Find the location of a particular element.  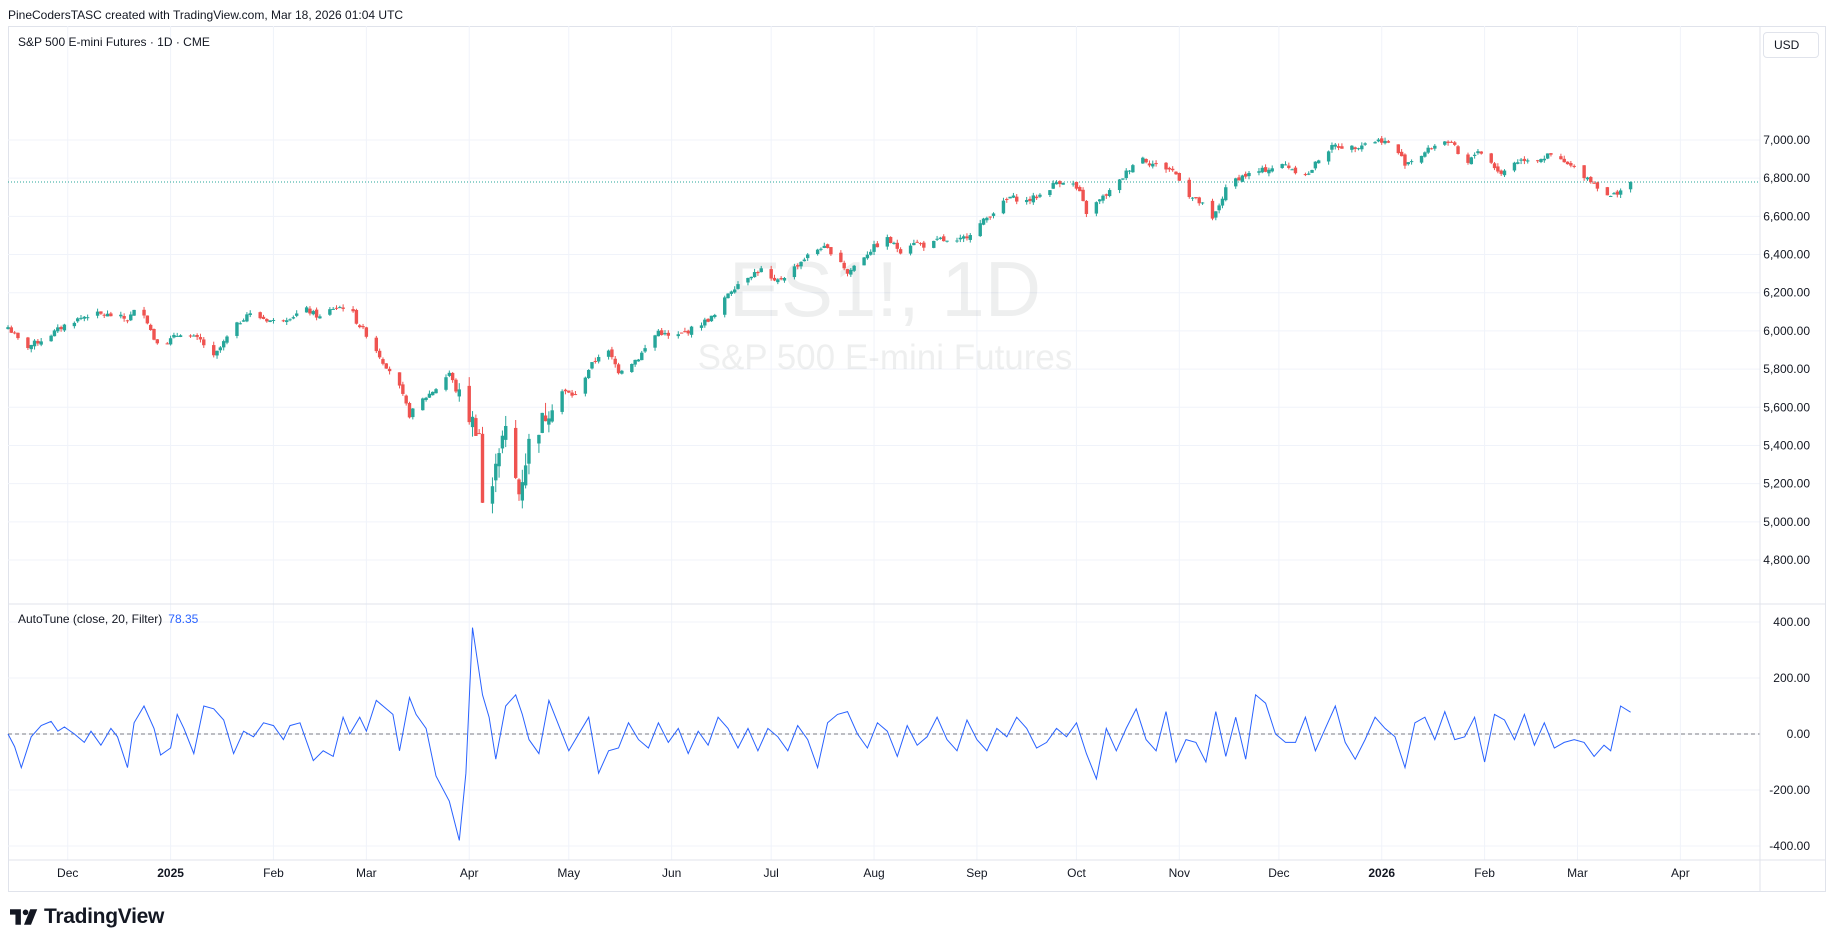

price-tick-label: 7,000.00 is located at coordinates (1786, 140).